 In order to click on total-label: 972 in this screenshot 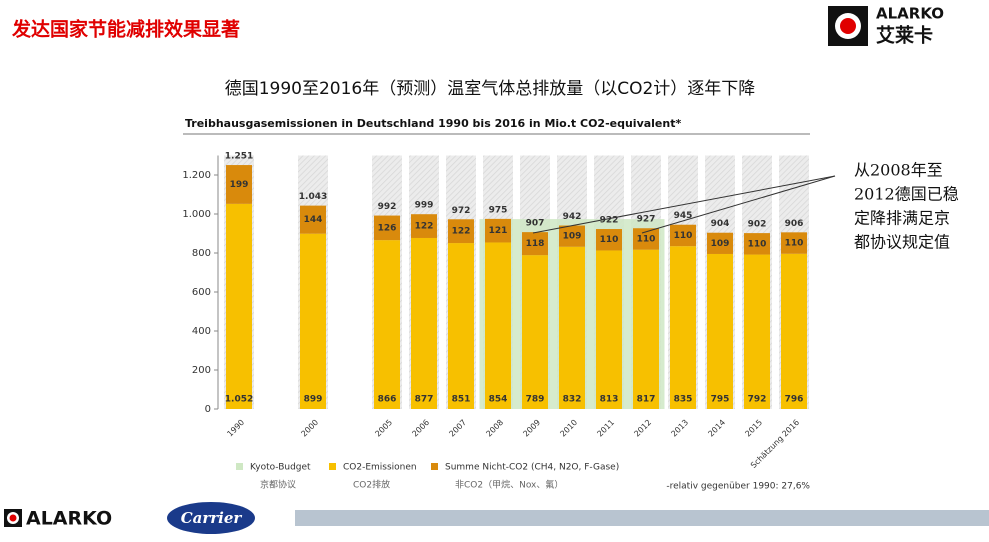, I will do `click(461, 211)`.